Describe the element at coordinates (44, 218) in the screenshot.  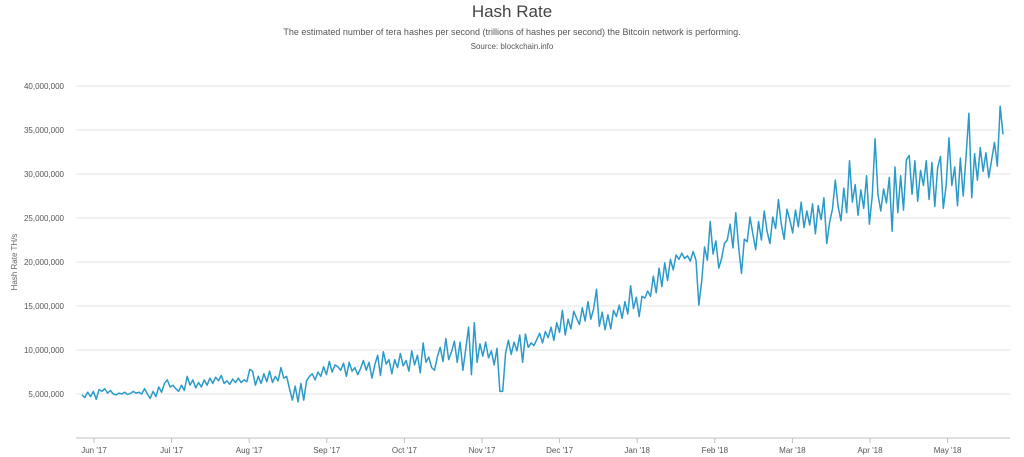
I see `y-tick-label: 25,000,000` at that location.